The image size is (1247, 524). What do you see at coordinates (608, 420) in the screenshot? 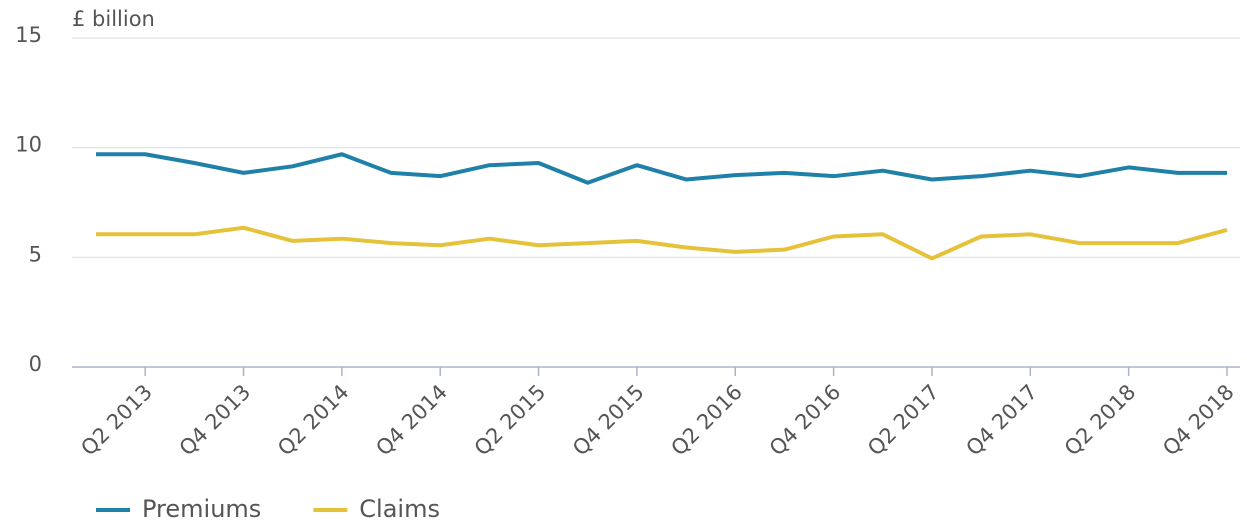
I see `x-tick-label: Q4 2015` at bounding box center [608, 420].